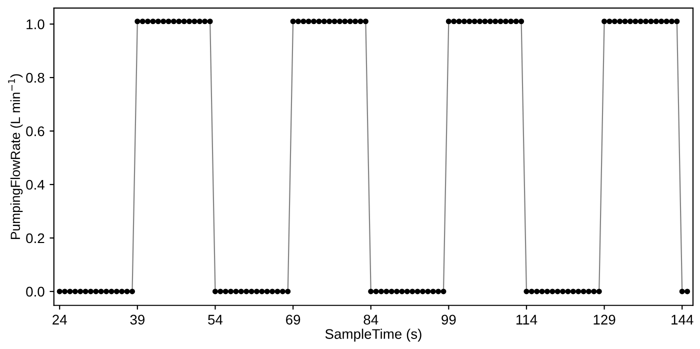  Describe the element at coordinates (449, 319) in the screenshot. I see `x-tick-label: 99` at that location.